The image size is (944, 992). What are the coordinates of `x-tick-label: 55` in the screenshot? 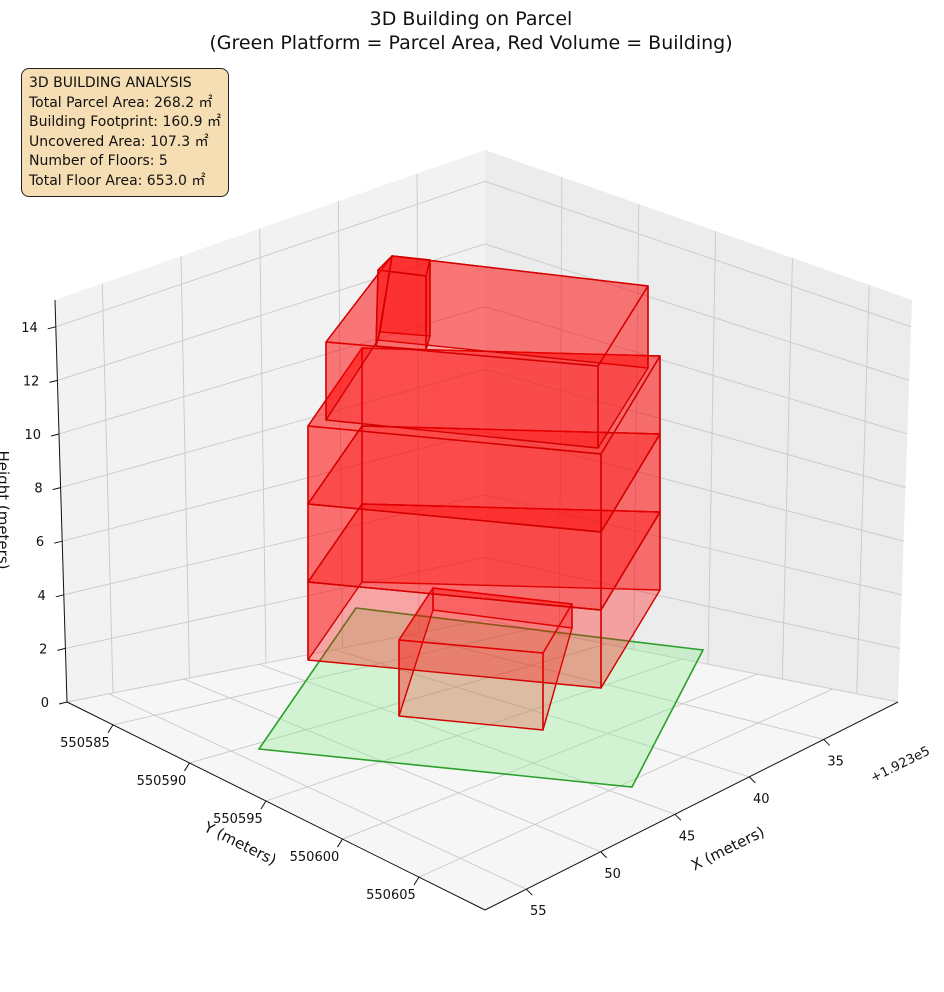 It's located at (538, 911).